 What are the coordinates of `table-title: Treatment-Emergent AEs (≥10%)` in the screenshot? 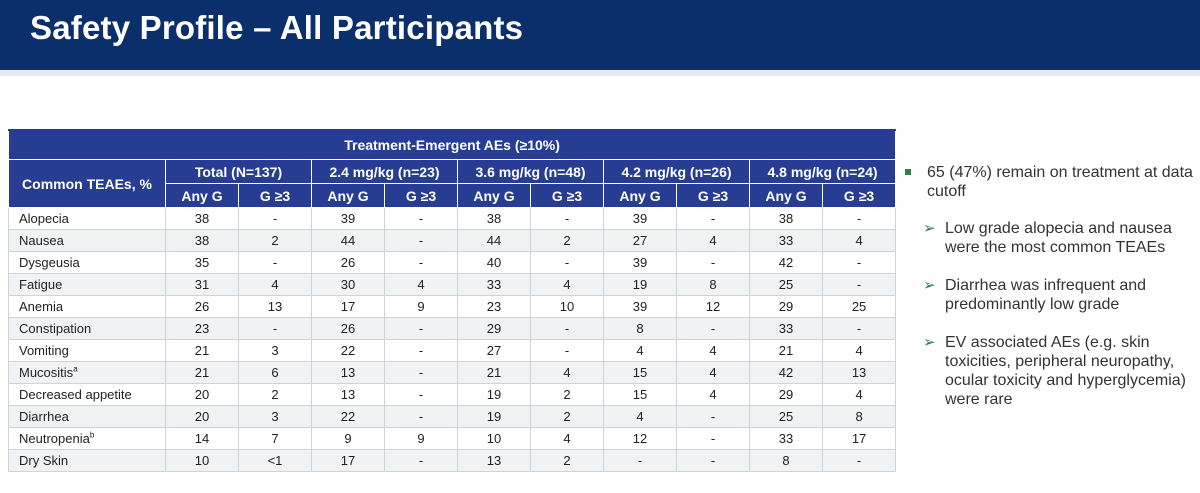 It's located at (452, 144).